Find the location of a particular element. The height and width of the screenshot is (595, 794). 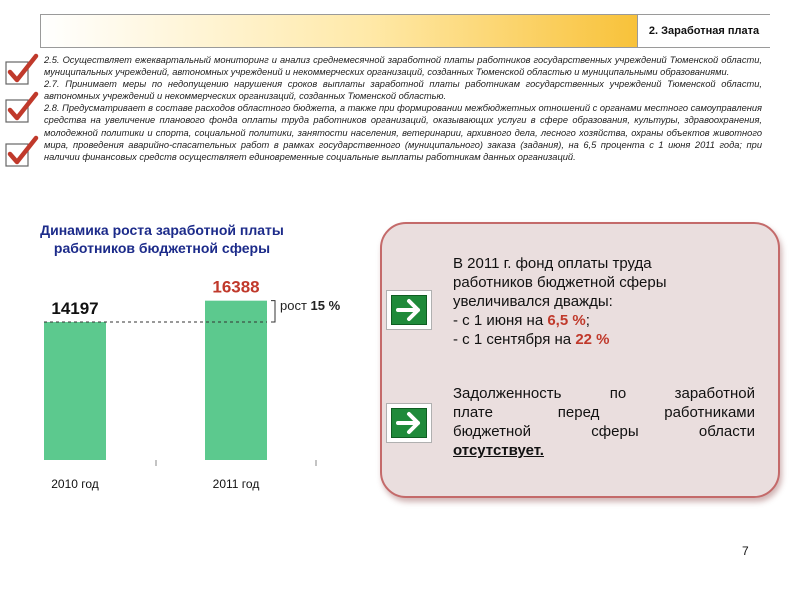

info-line: отсутствует. is located at coordinates (604, 450).